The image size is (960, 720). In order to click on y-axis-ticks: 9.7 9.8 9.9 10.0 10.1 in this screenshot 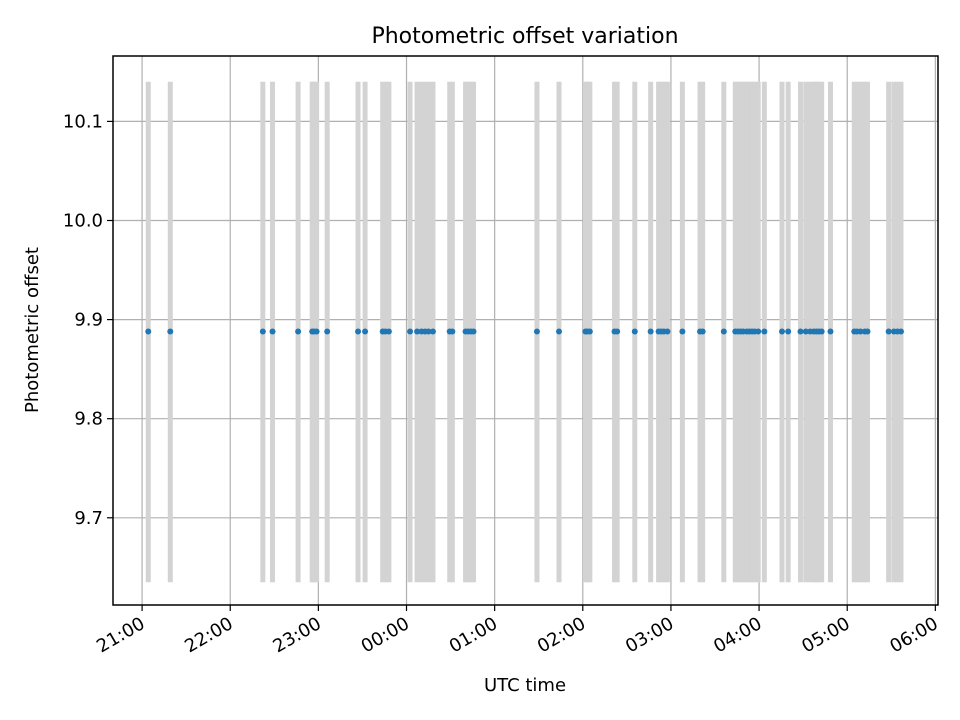, I will do `click(88, 320)`.